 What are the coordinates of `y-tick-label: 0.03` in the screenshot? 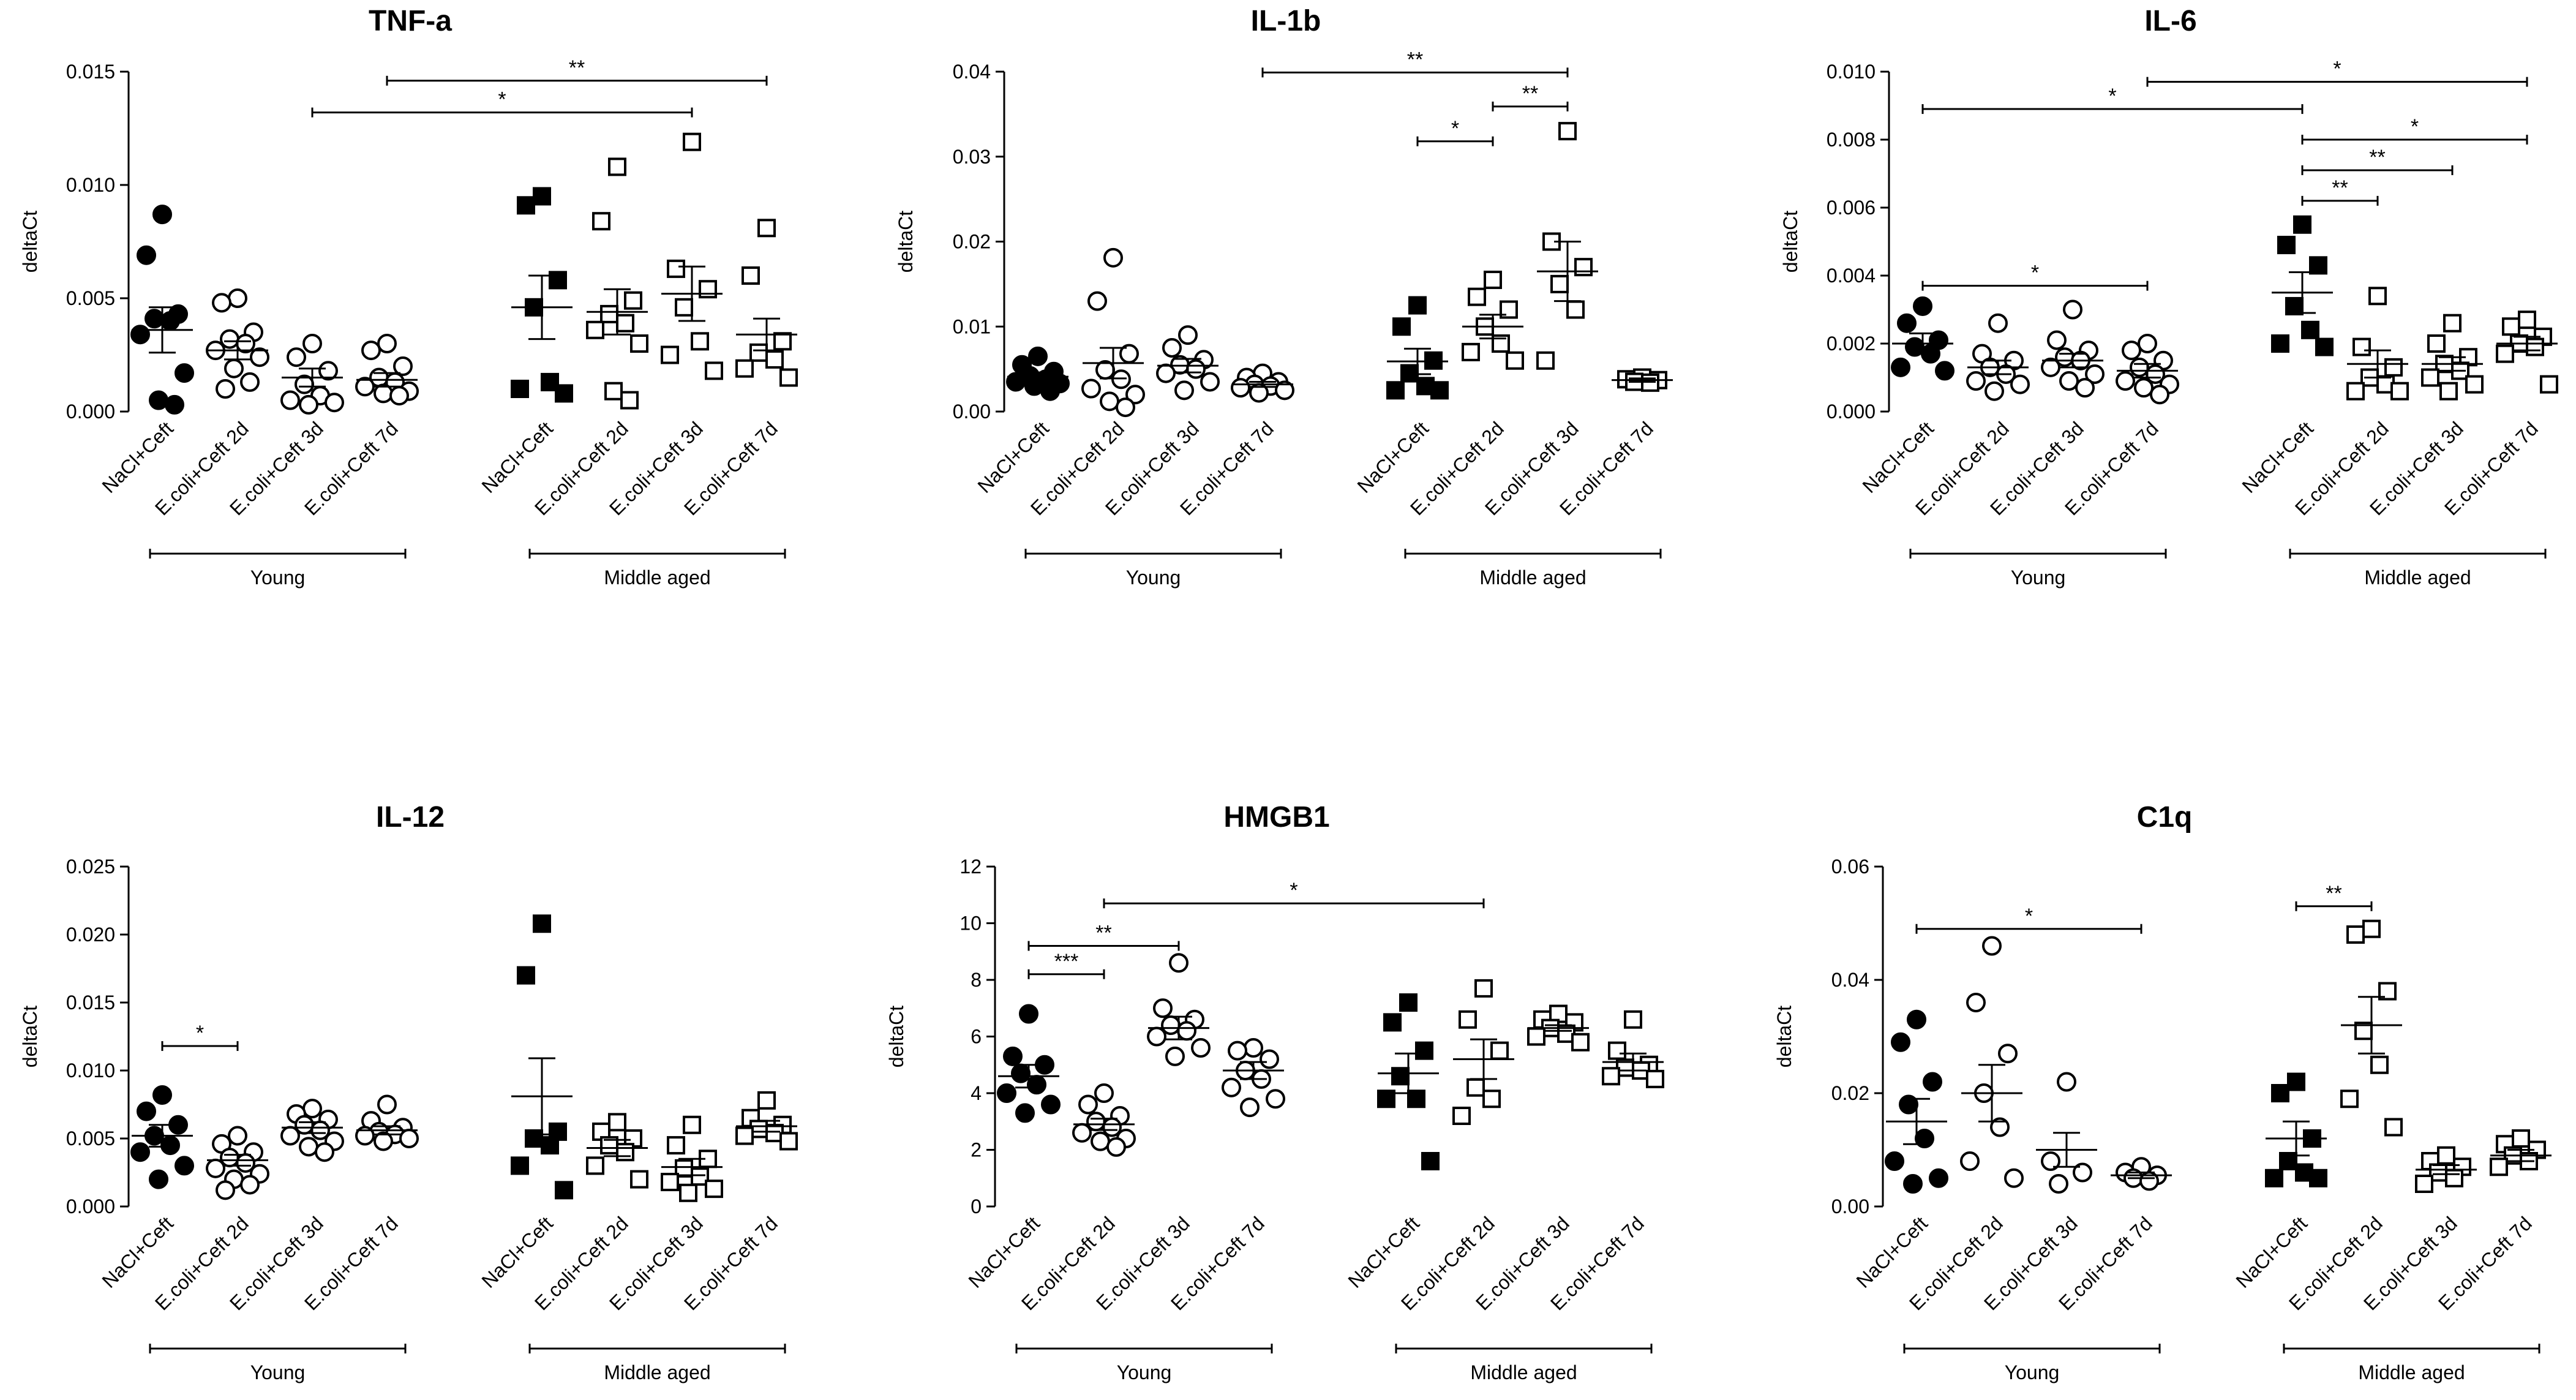 It's located at (972, 157).